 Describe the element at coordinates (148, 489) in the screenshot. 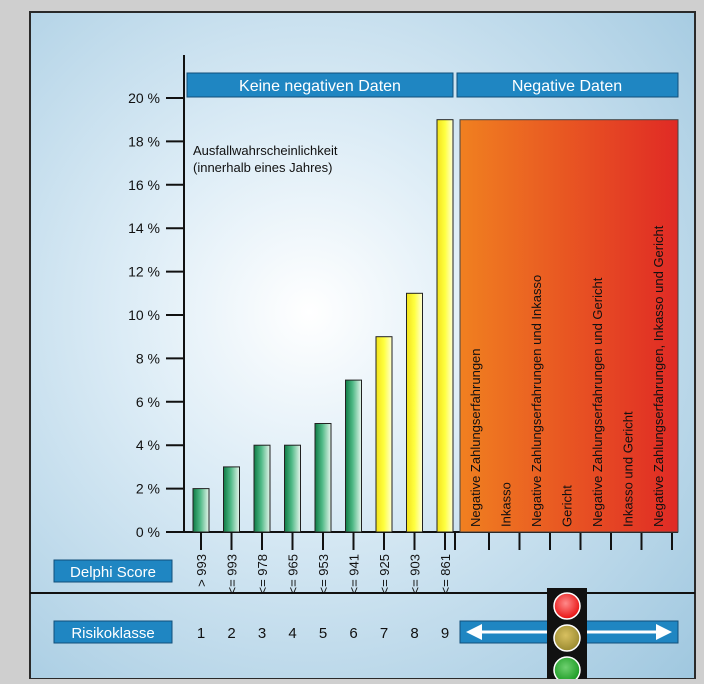

I see `y-tick-label: 2 %` at that location.